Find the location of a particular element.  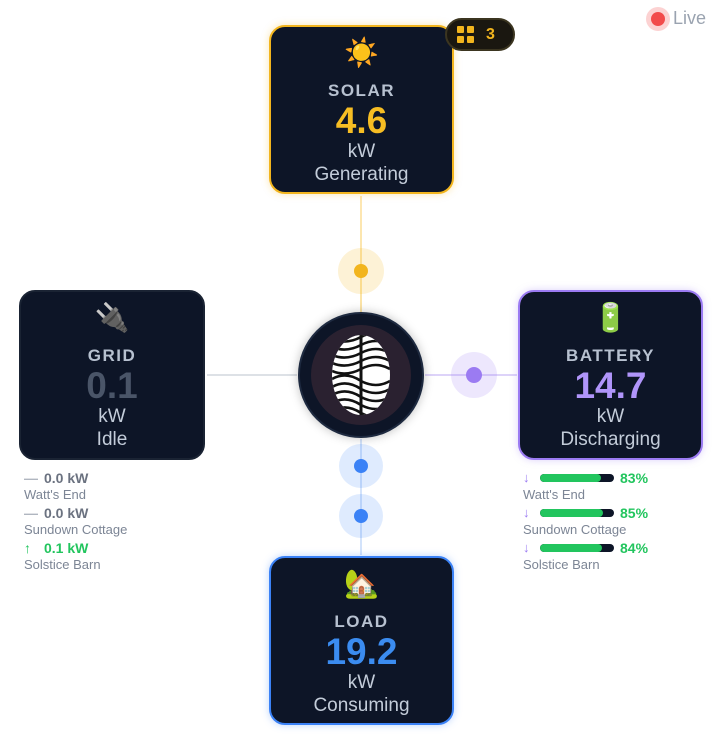

grid-site-row: ↑ 0.1 kW Solstice Barn is located at coordinates (75, 556).